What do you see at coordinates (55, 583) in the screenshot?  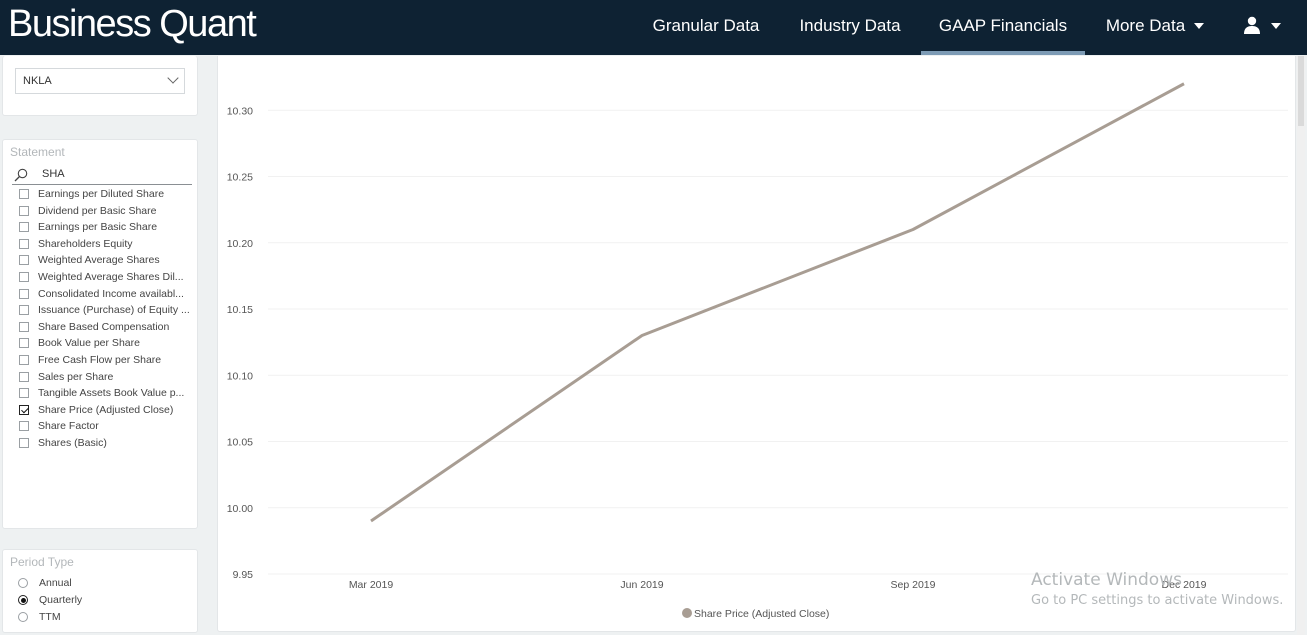 I see `period-option-label: Annual` at bounding box center [55, 583].